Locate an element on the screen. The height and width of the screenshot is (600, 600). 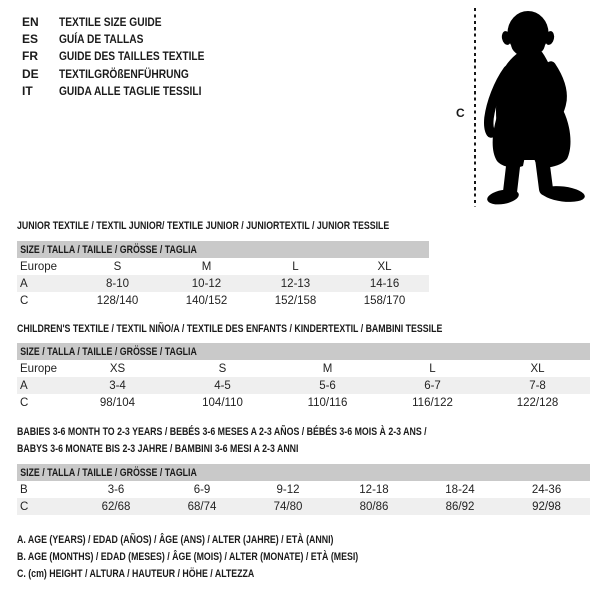
cell: 12-13 is located at coordinates (295, 283).